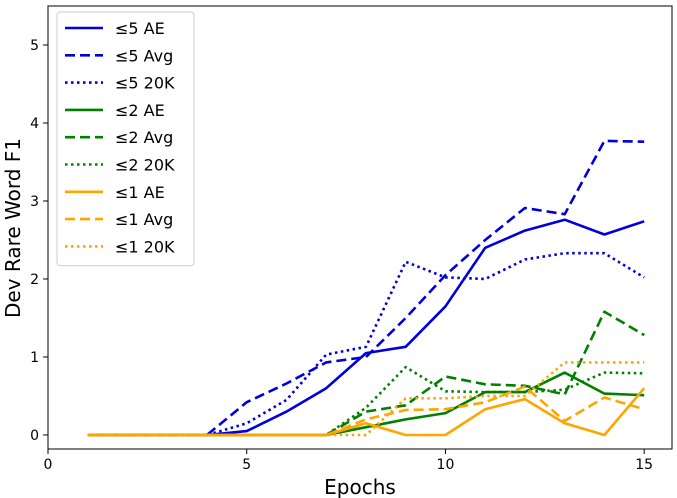  Describe the element at coordinates (246, 465) in the screenshot. I see `x-tick-label: 5` at that location.